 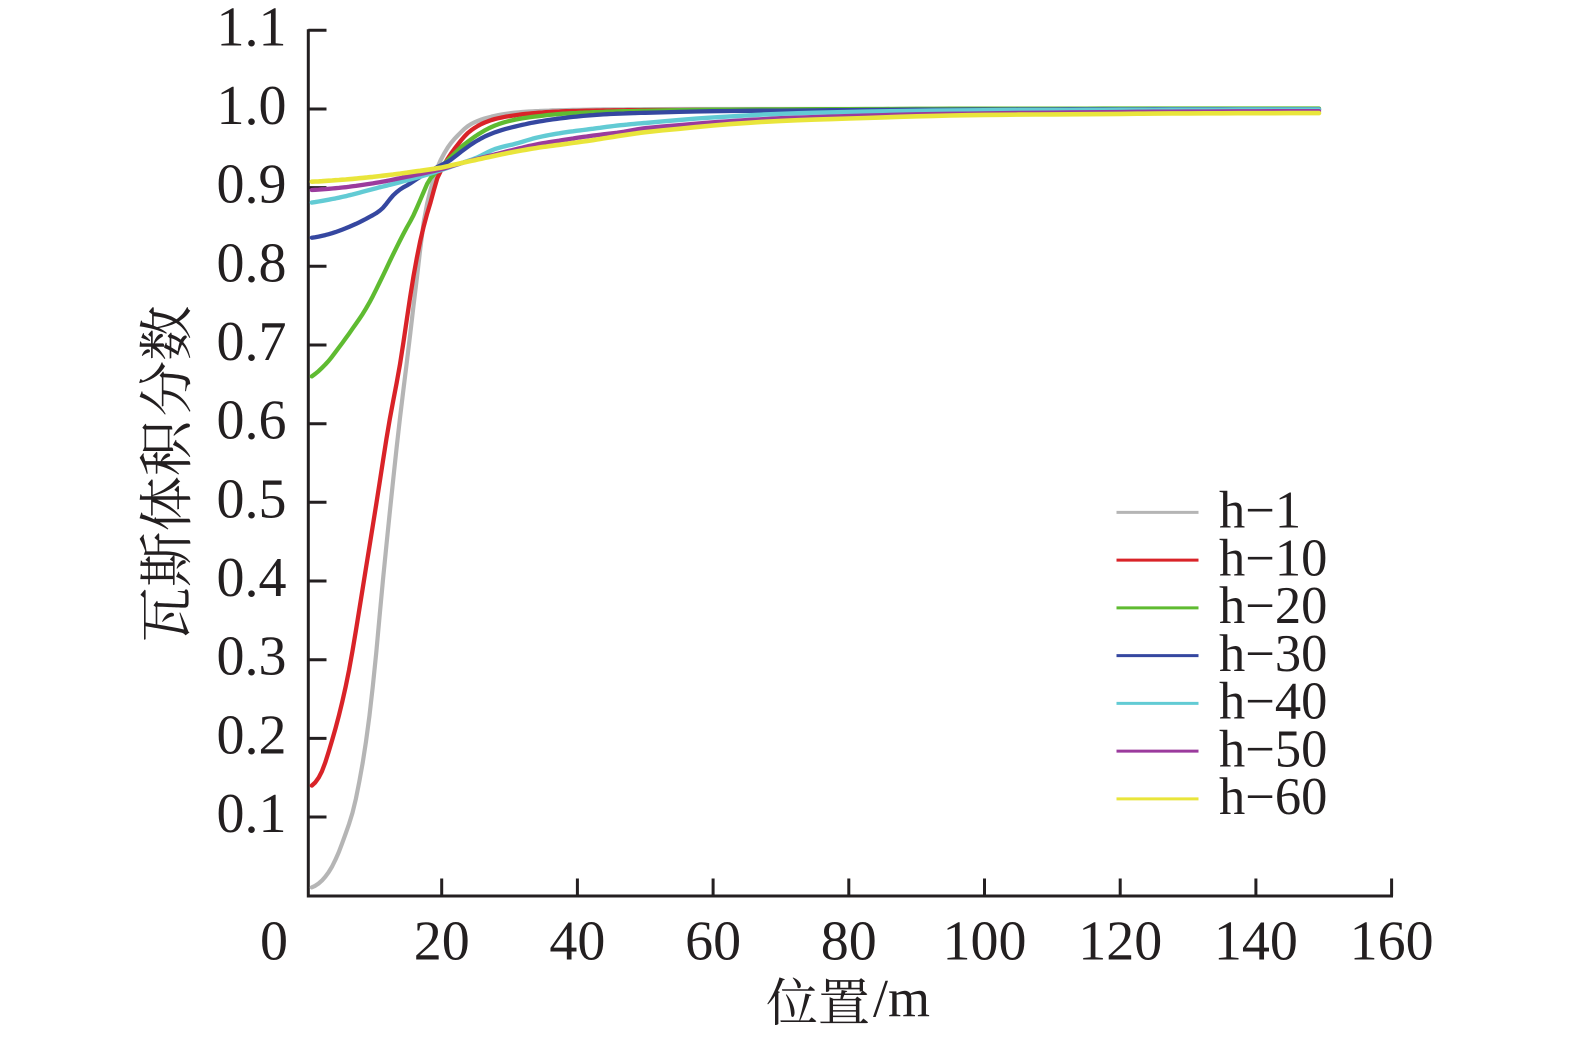 I want to click on svg-text: 0.4, so click(x=252, y=578).